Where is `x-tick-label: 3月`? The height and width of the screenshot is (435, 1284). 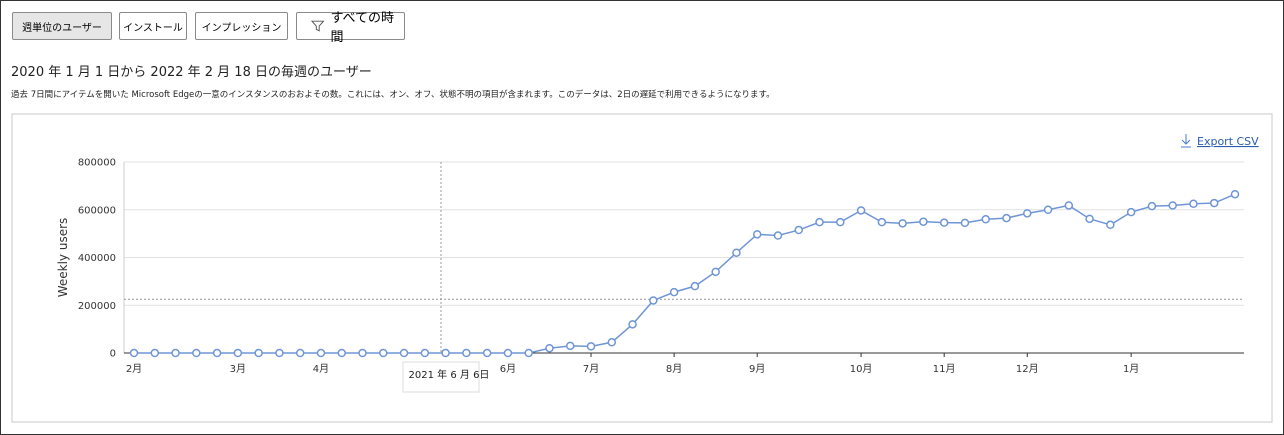 x-tick-label: 3月 is located at coordinates (238, 369).